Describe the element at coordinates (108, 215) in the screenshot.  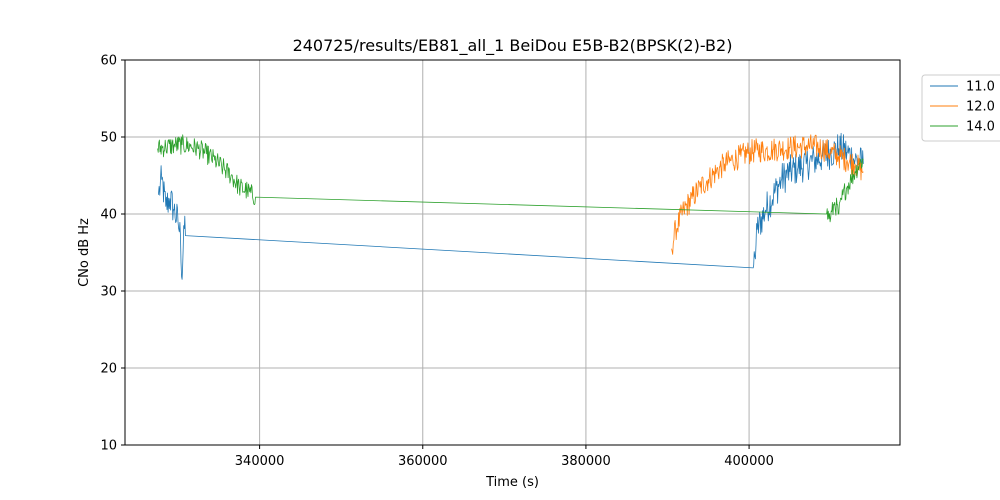
I see `y-tick-label: 40` at that location.